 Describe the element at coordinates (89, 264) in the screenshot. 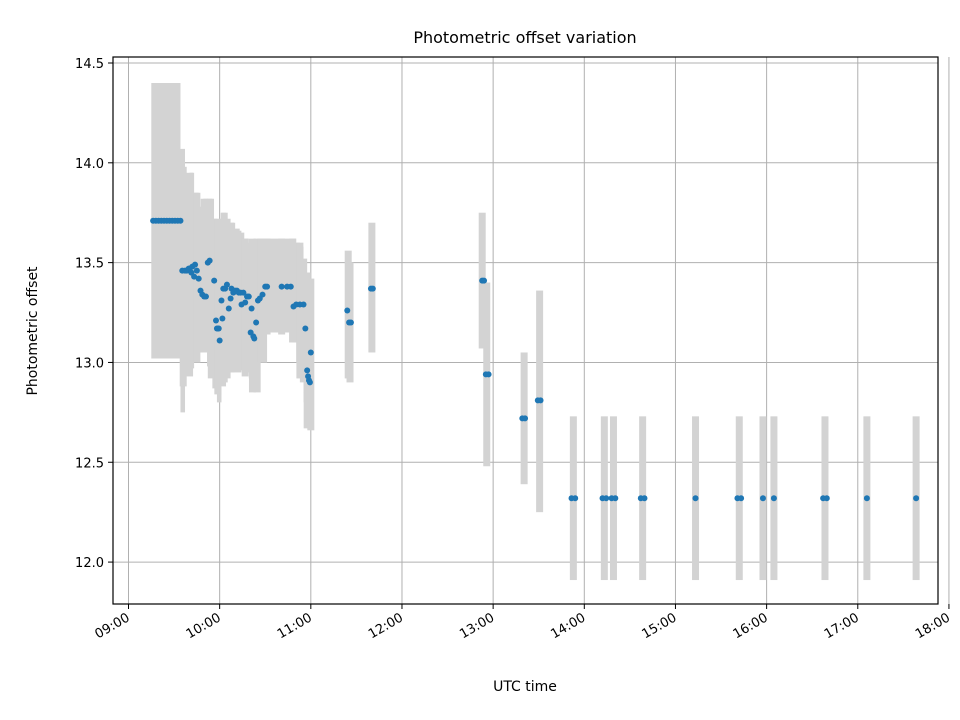

I see `y-tick-label: 13.5` at that location.